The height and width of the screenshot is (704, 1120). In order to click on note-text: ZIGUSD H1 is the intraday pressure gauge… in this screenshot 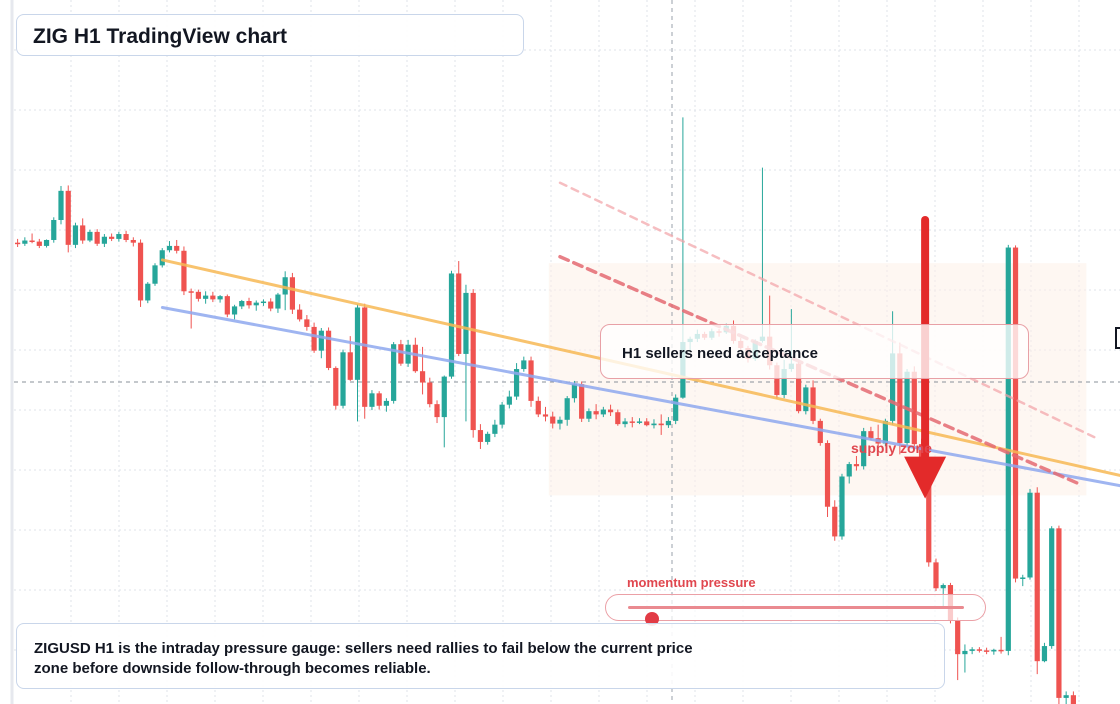, I will do `click(363, 658)`.